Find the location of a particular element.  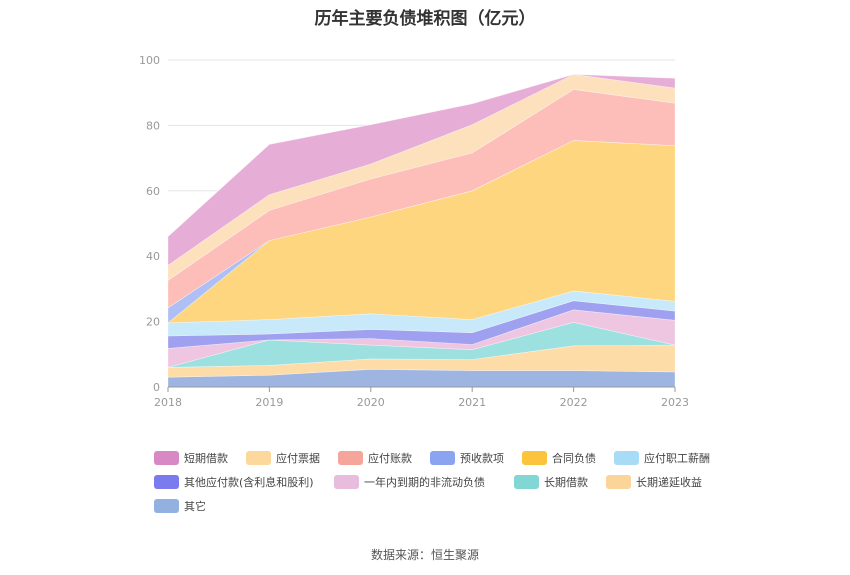

legend-label: 一年内到期的非流动负债 is located at coordinates (424, 482).